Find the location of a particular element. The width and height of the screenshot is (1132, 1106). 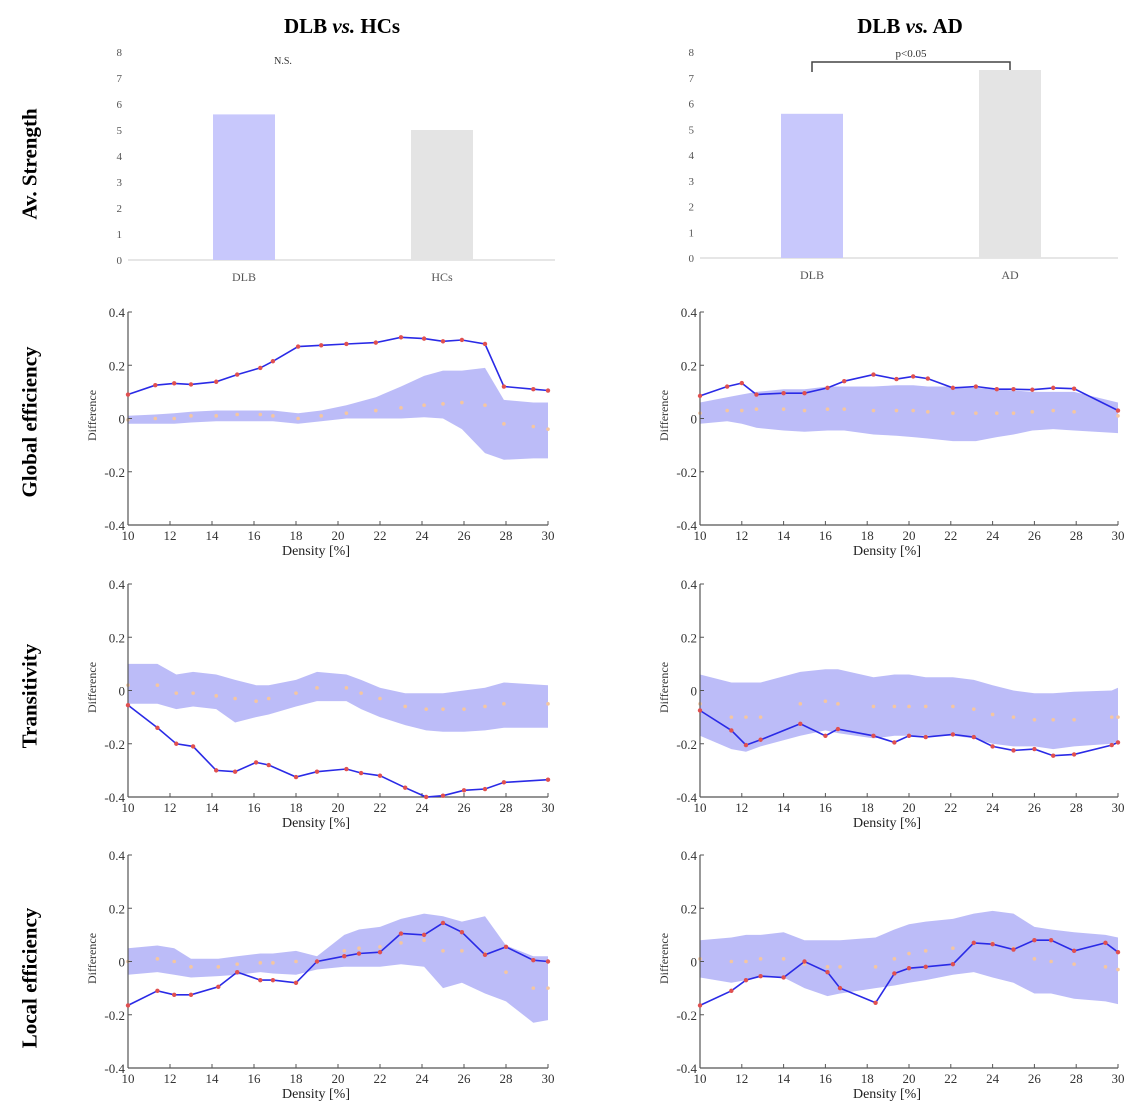

bar-dlb is located at coordinates (244, 187).